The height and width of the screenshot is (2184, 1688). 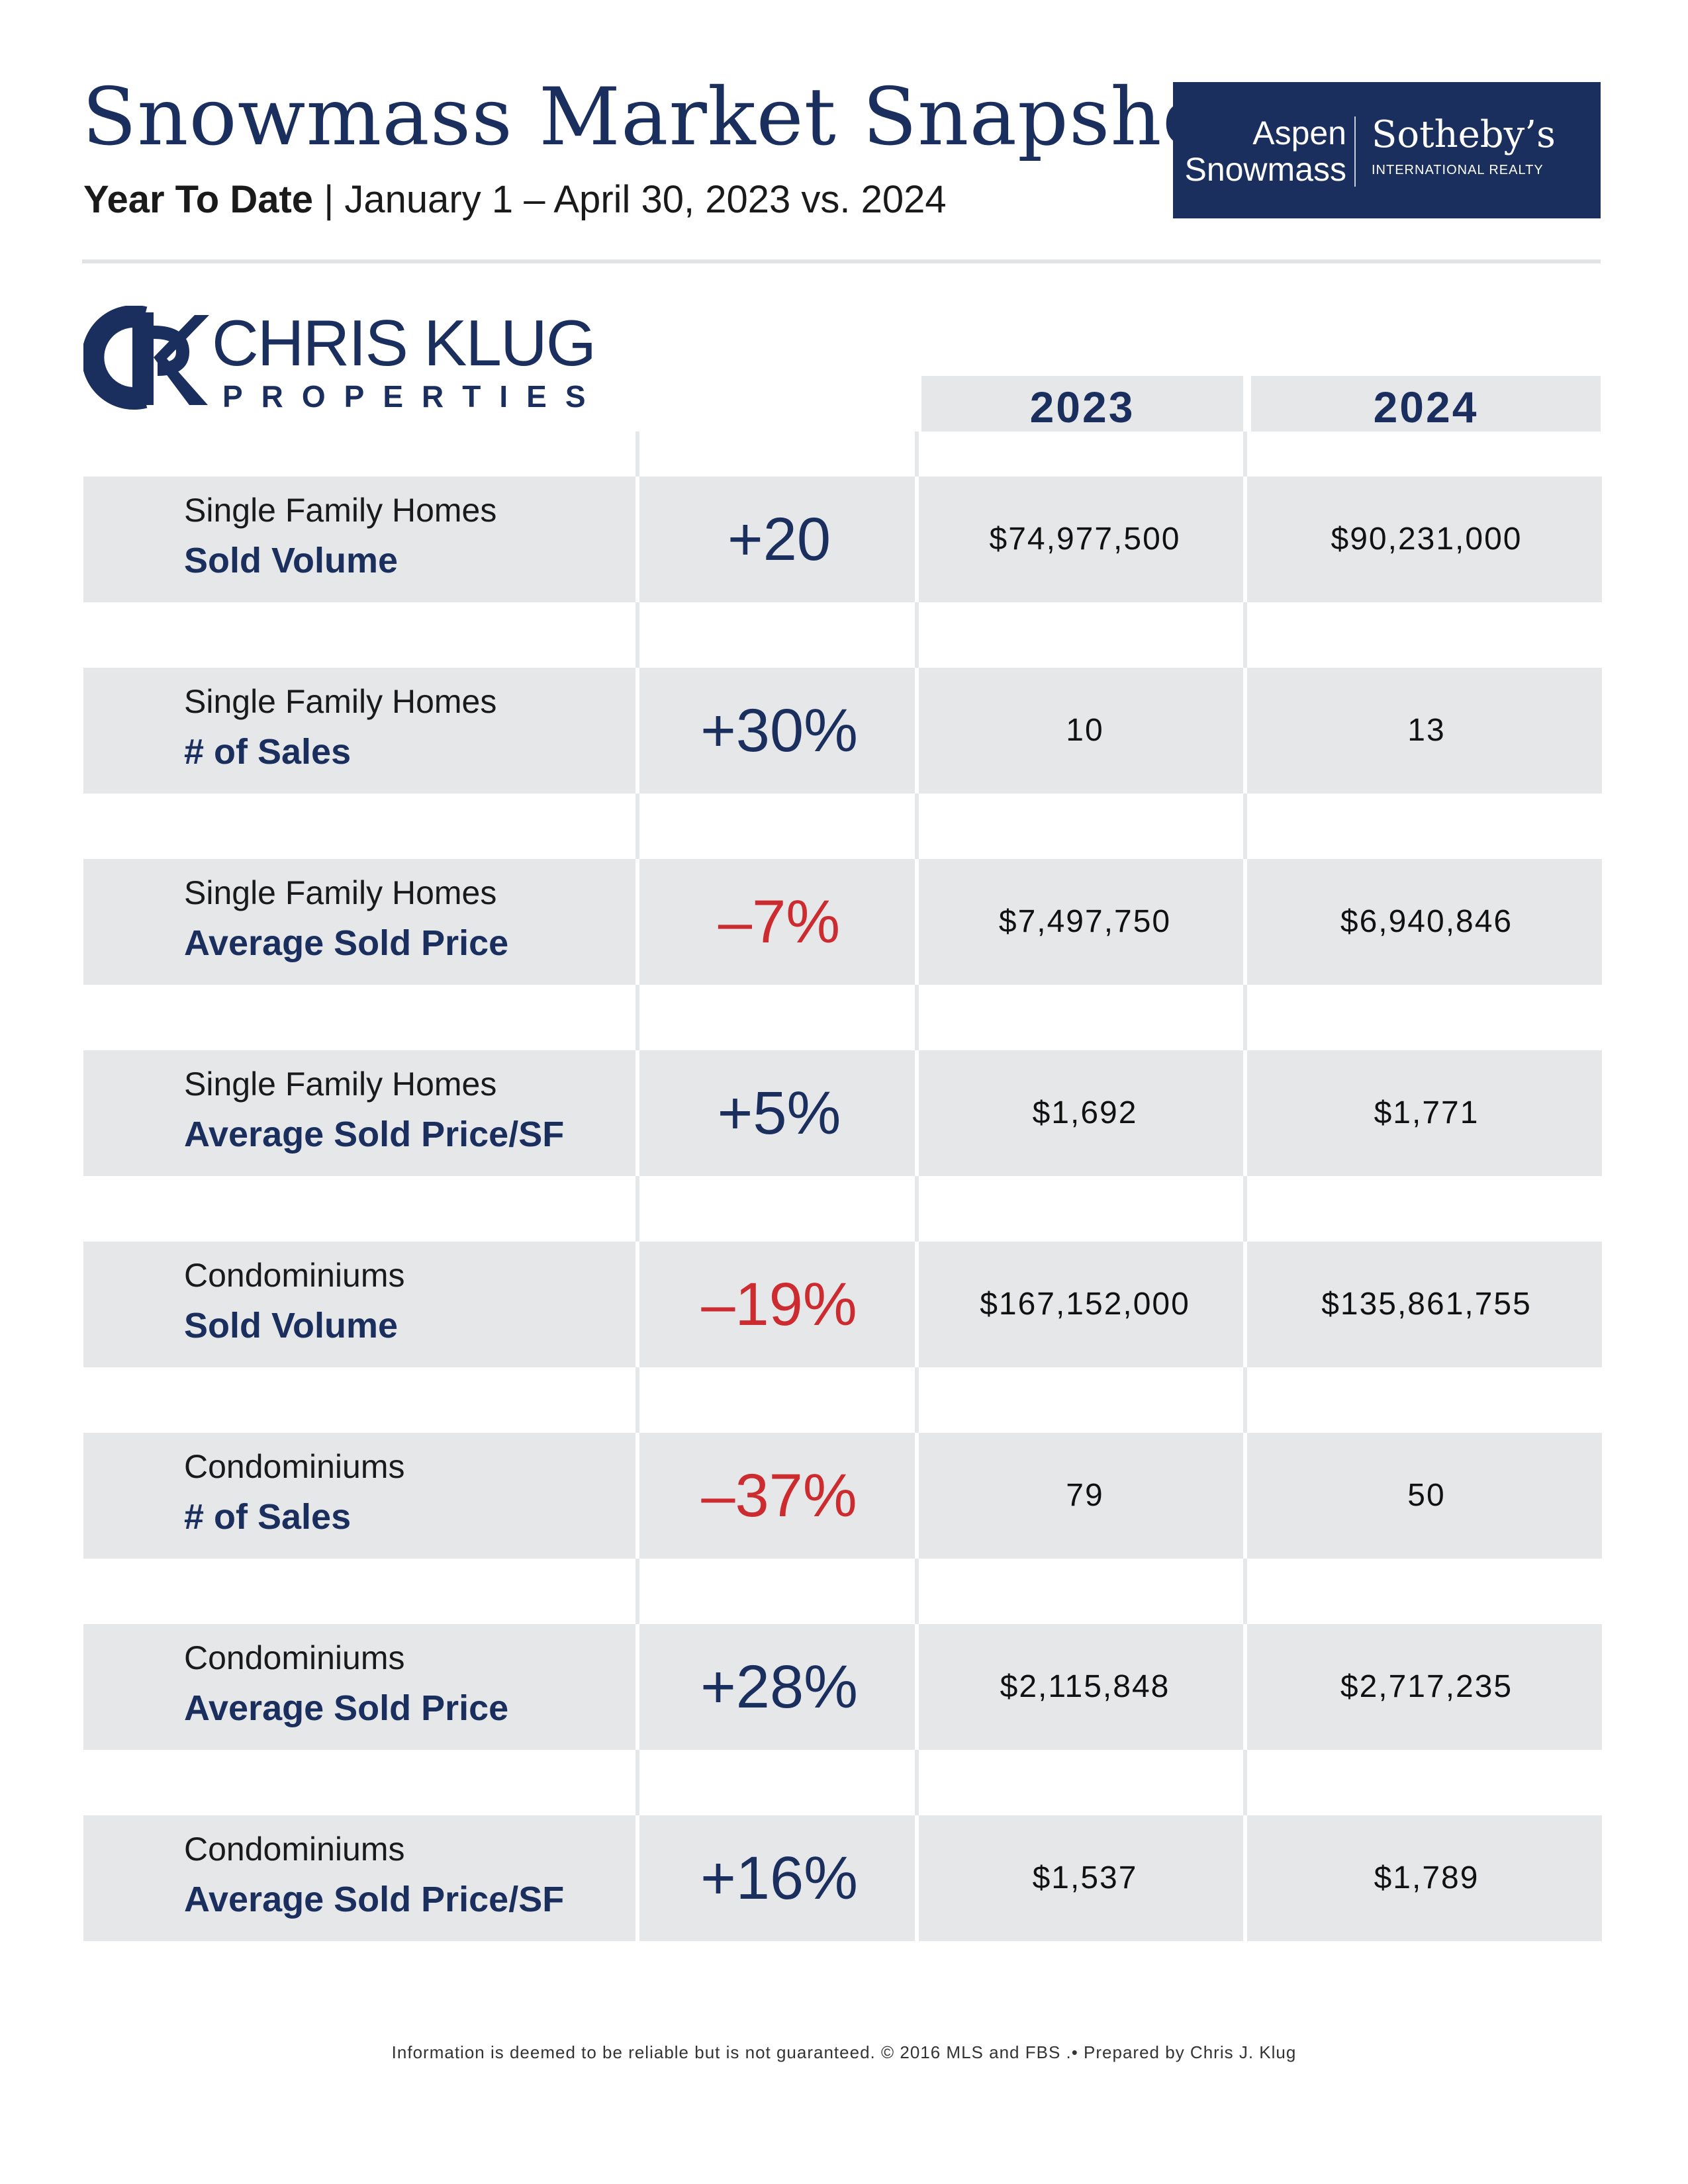 I want to click on header-divider, so click(x=841, y=261).